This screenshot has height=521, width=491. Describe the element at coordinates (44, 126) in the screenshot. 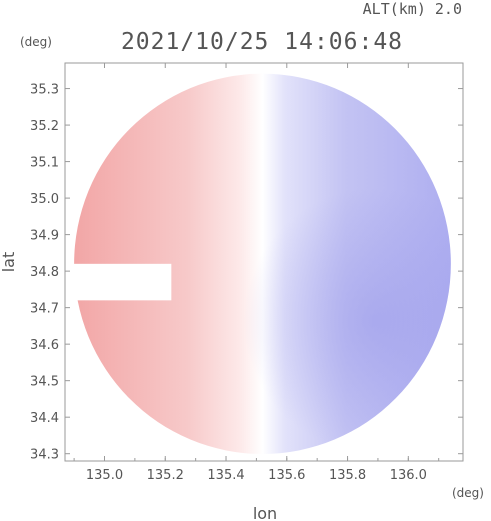

I see `y-tick-label: 35.2` at that location.